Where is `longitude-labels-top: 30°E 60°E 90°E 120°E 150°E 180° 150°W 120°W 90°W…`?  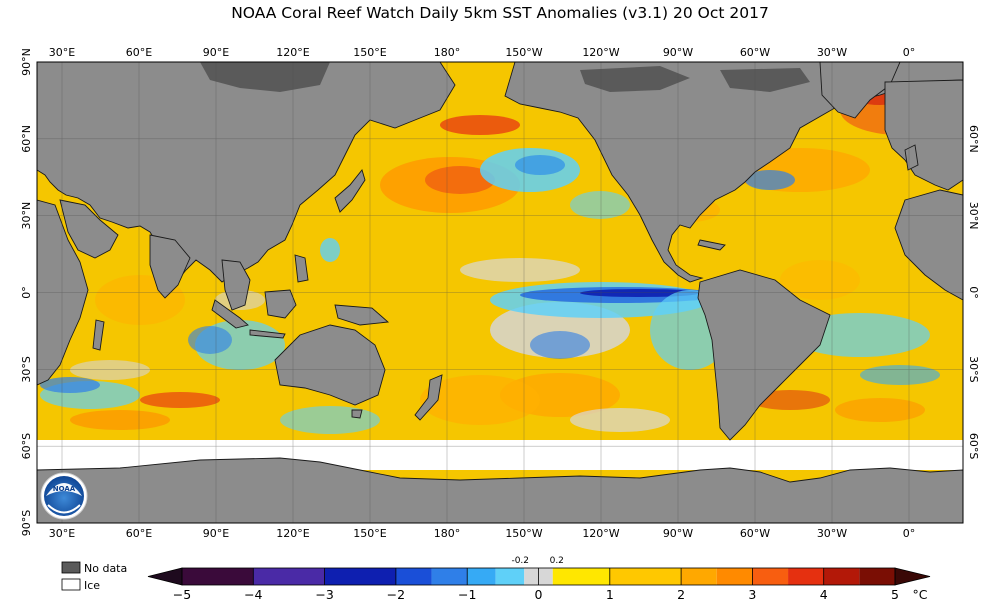
longitude-labels-top: 30°E 60°E 90°E 120°E 150°E 180° 150°W 120°W 90°W… is located at coordinates (482, 52).